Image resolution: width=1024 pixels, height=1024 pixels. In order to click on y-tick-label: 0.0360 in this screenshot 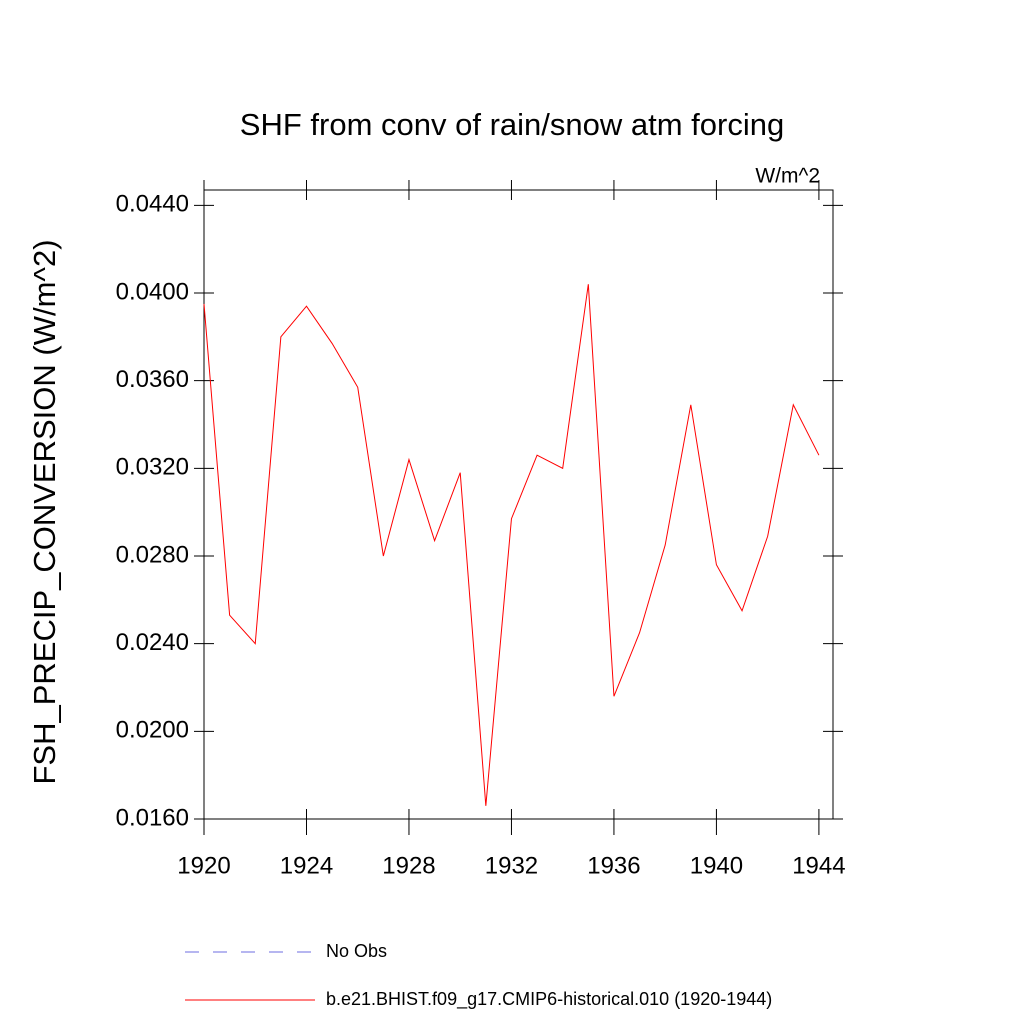, I will do `click(152, 379)`.